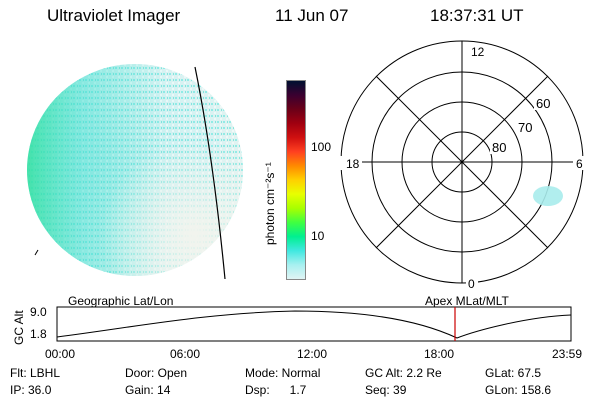 This screenshot has height=400, width=600. What do you see at coordinates (579, 164) in the screenshot?
I see `mlt-label-6: 6` at bounding box center [579, 164].